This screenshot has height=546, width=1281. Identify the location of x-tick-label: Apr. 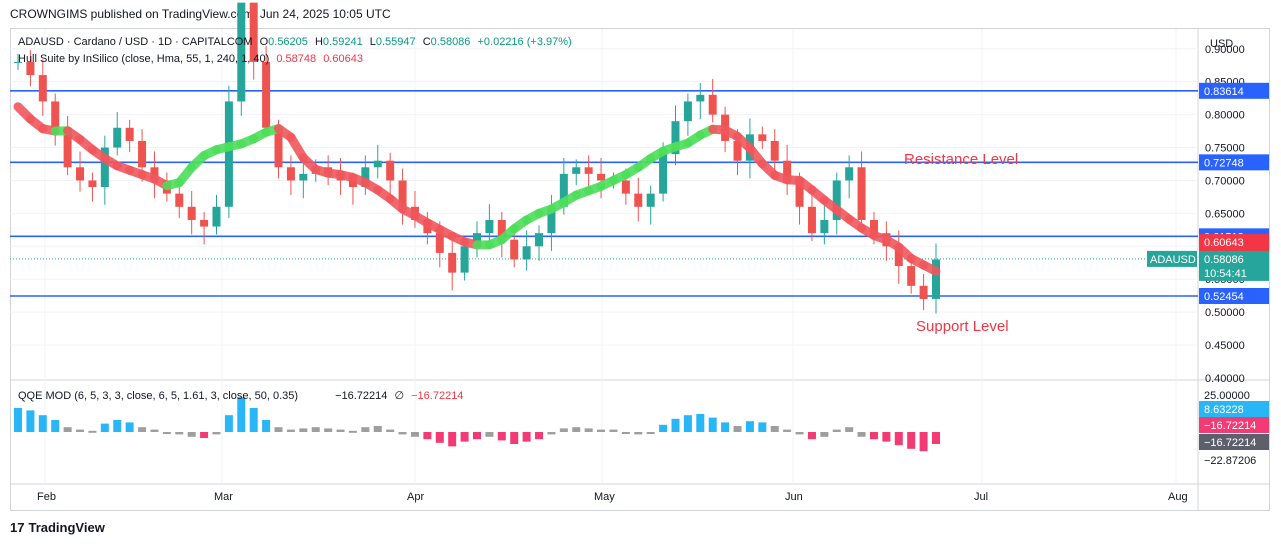
(415, 497).